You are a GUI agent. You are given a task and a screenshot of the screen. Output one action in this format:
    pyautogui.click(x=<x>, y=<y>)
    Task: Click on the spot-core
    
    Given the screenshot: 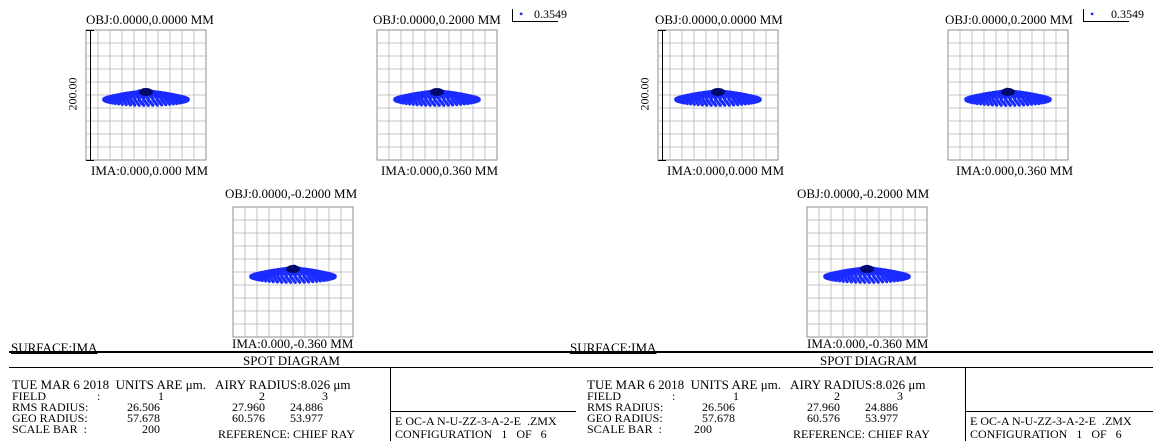 What is the action you would take?
    pyautogui.click(x=437, y=92)
    